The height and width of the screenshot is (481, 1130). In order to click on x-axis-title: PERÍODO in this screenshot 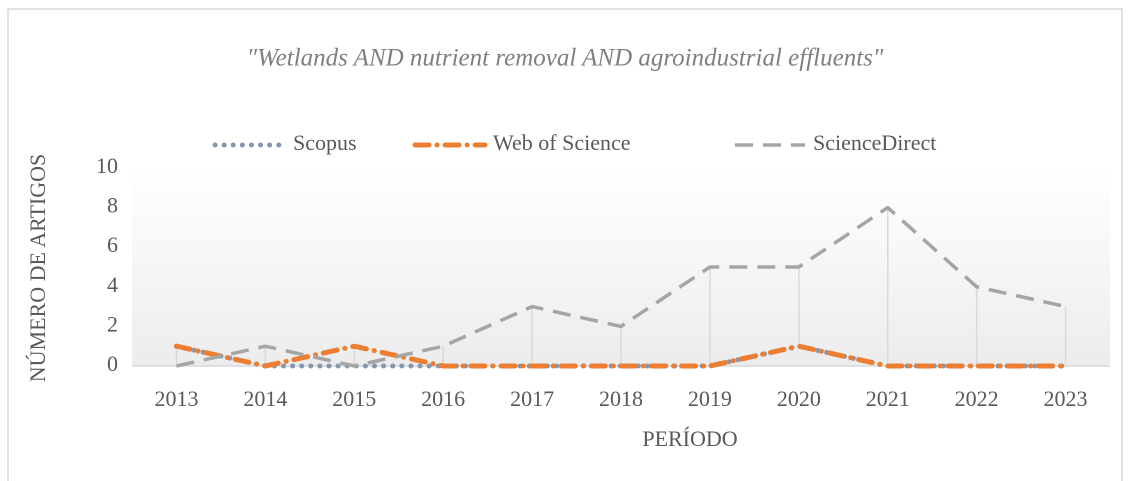, I will do `click(689, 438)`.